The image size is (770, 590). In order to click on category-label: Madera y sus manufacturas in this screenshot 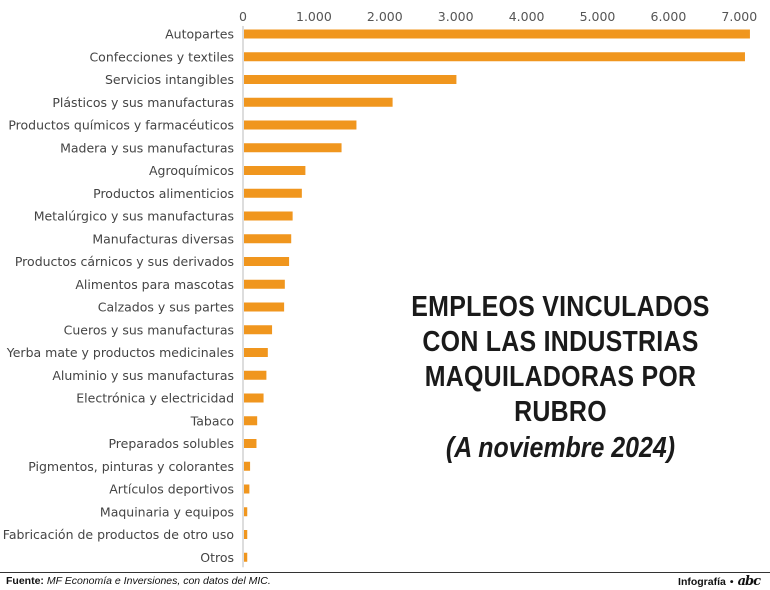, I will do `click(147, 147)`.